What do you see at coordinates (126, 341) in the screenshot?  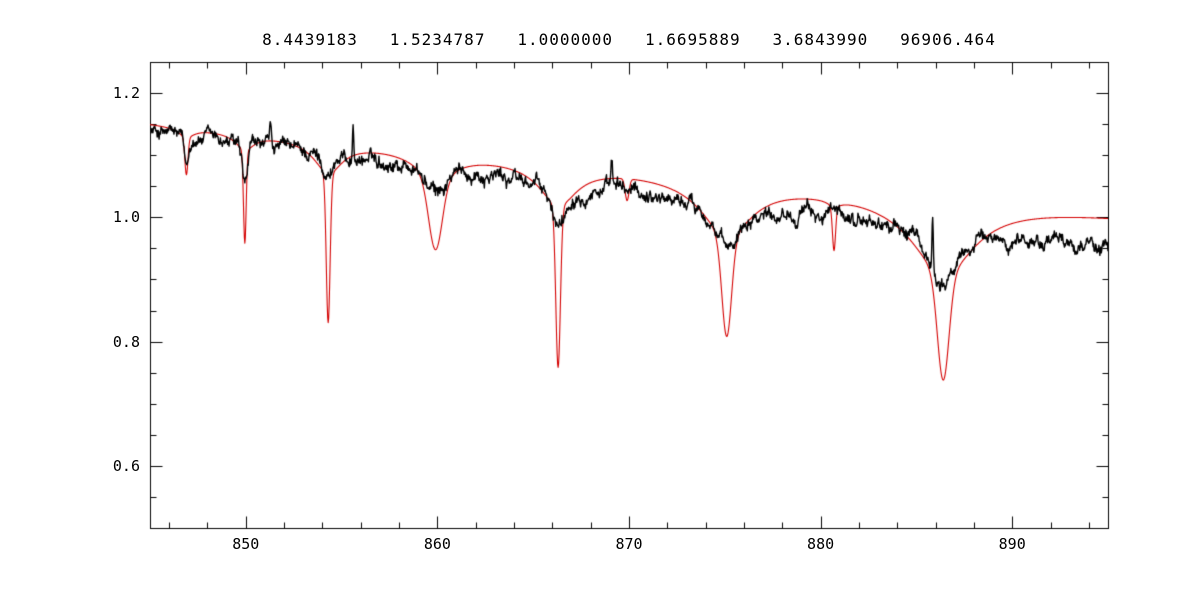 I see `y-tick-label: 0.8` at bounding box center [126, 341].